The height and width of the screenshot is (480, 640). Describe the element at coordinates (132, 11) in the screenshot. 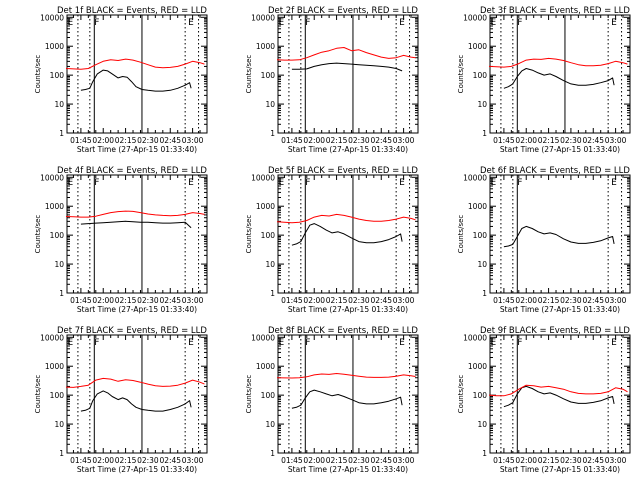

I see `panel-title: Det 1f BLACK = Events, RED = LLD` at that location.